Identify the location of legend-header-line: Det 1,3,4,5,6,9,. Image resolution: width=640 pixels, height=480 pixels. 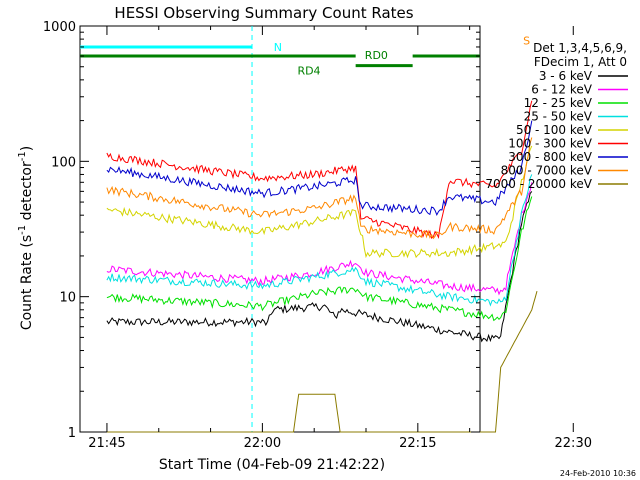
(580, 48).